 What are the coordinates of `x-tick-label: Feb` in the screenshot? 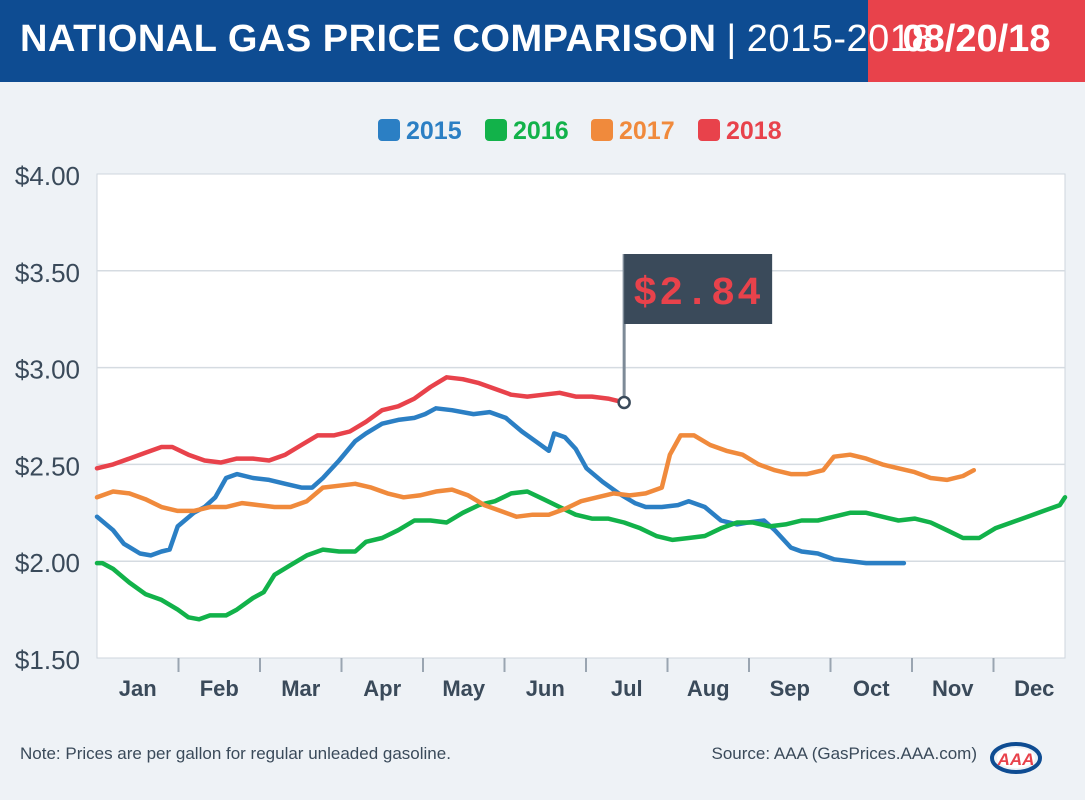 It's located at (219, 688).